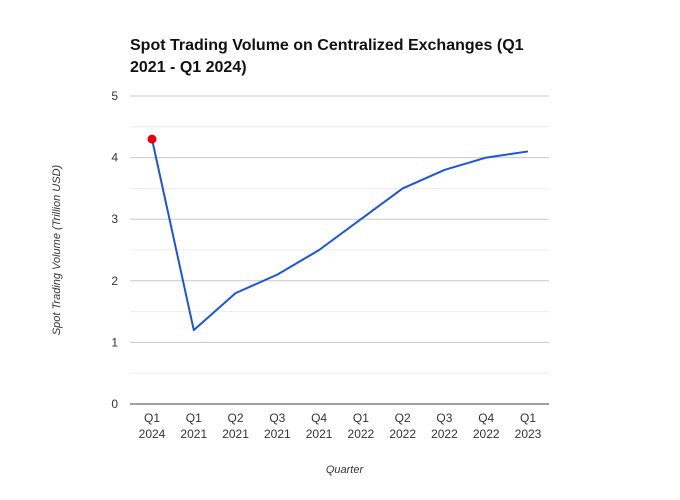 This screenshot has height=500, width=680. I want to click on y-tick-label: 1, so click(114, 342).